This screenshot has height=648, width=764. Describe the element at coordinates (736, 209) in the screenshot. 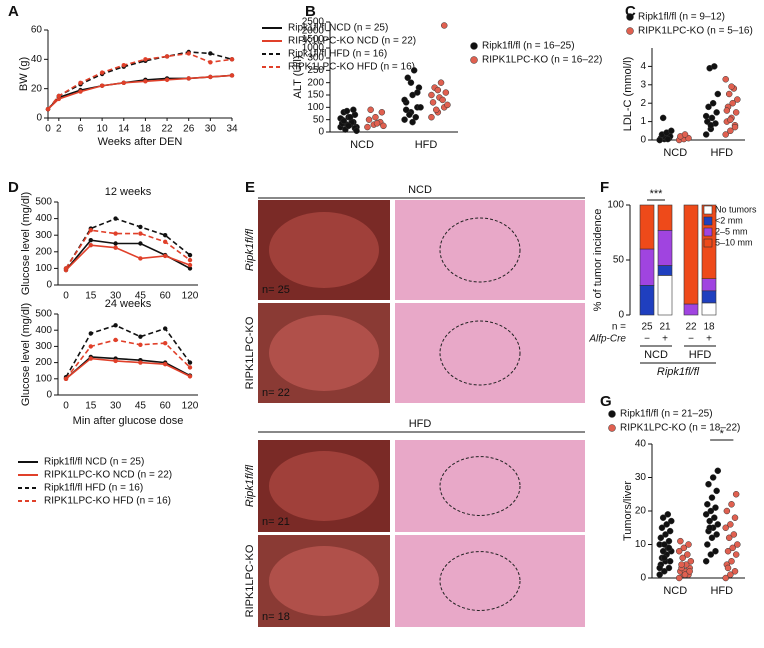

I see `legend-label: No tumors` at that location.